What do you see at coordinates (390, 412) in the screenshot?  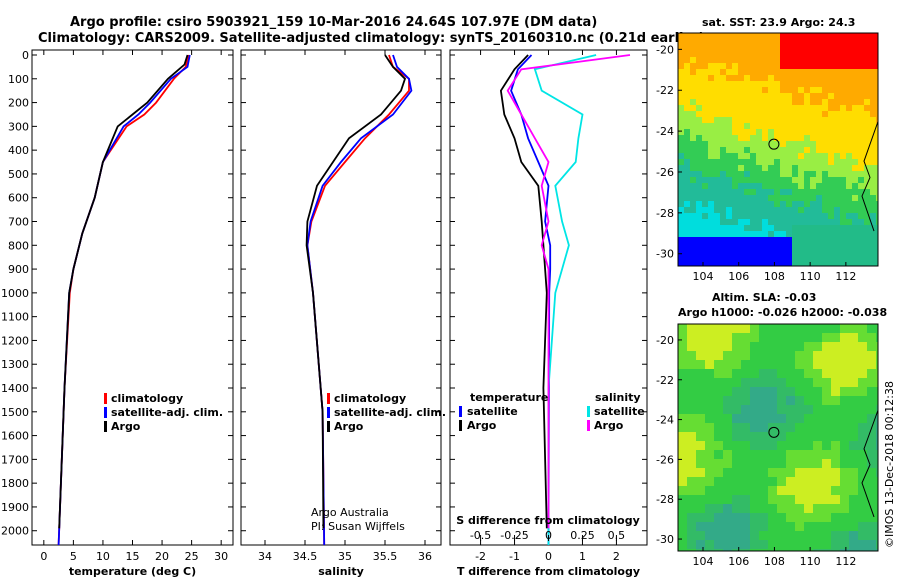 I see `legend-label: satellite-adj. clim.` at bounding box center [390, 412].